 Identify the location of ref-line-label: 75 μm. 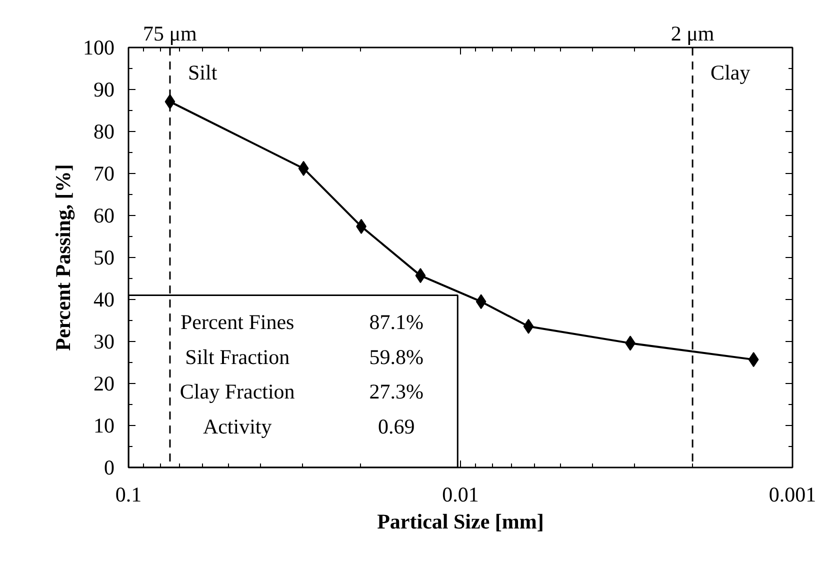
(170, 34).